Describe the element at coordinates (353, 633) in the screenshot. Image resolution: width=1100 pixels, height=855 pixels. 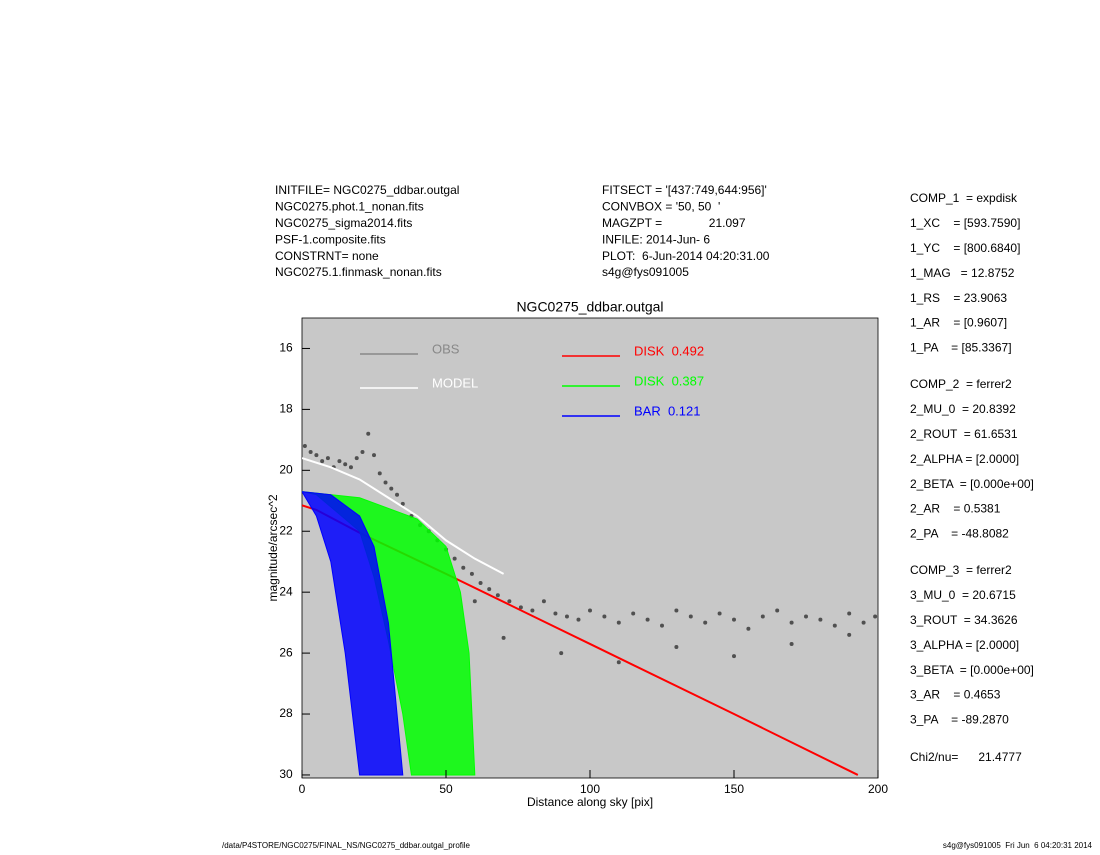
I see `component-band` at that location.